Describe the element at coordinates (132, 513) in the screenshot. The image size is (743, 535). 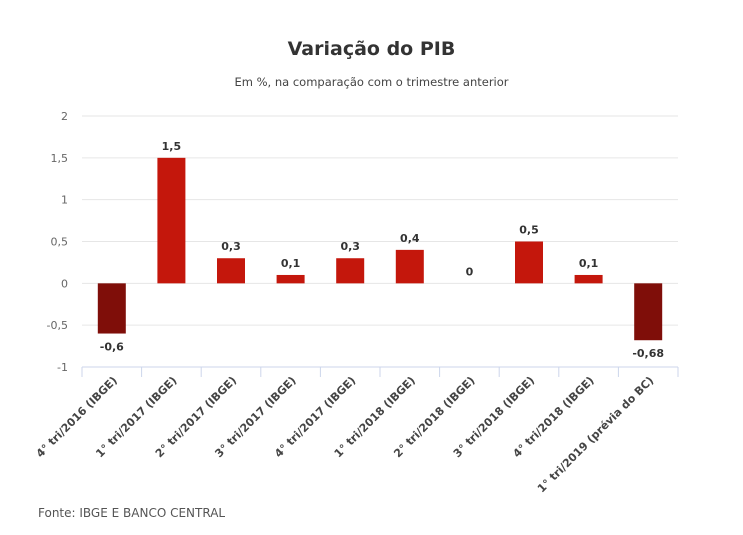
I see `chart-source: Fonte: IBGE E BANCO CENTRAL` at that location.